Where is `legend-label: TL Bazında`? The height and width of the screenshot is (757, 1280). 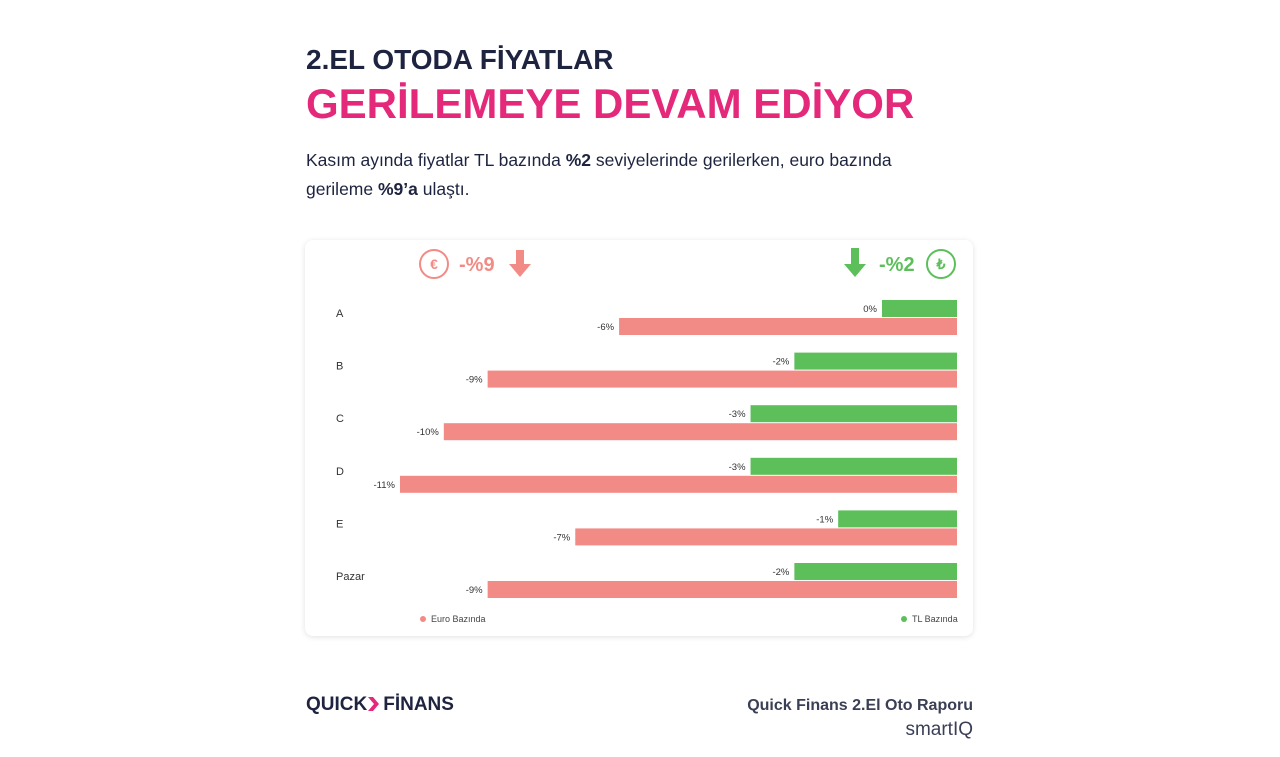
legend-label: TL Bazında is located at coordinates (935, 619).